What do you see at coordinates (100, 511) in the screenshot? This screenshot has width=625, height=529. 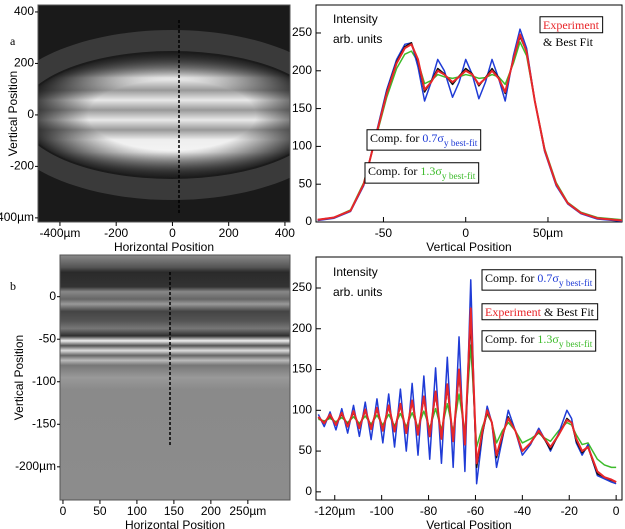 I see `x-tick-label: 50` at bounding box center [100, 511].